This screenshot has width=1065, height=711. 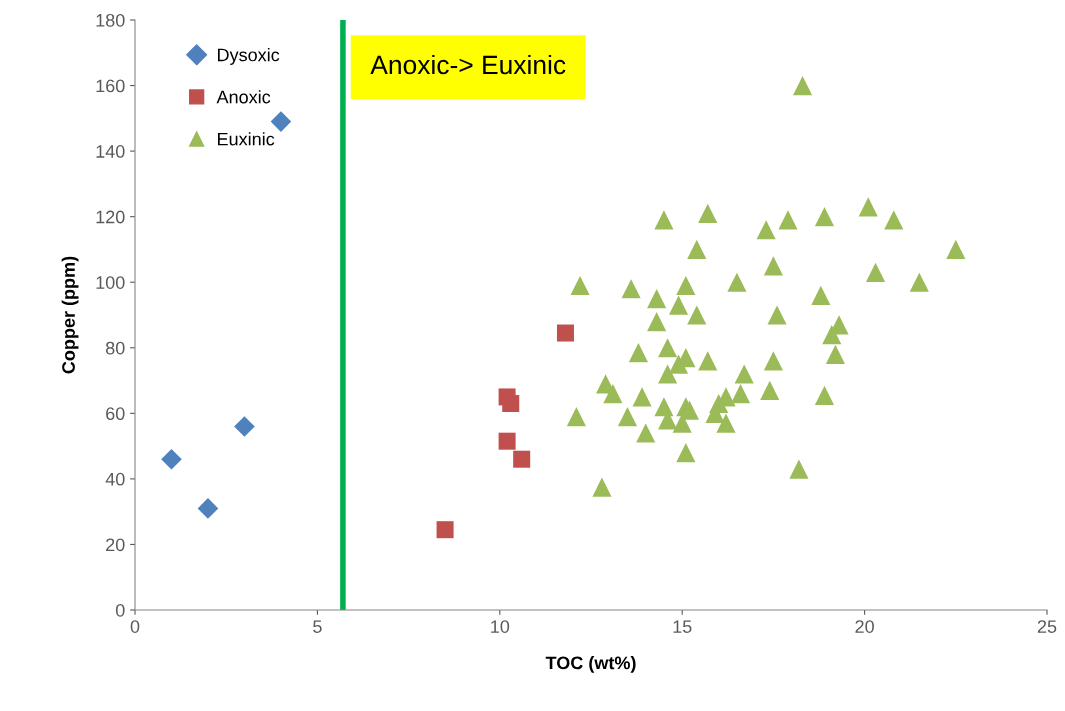 I want to click on y-tick-label: 40, so click(x=115, y=479).